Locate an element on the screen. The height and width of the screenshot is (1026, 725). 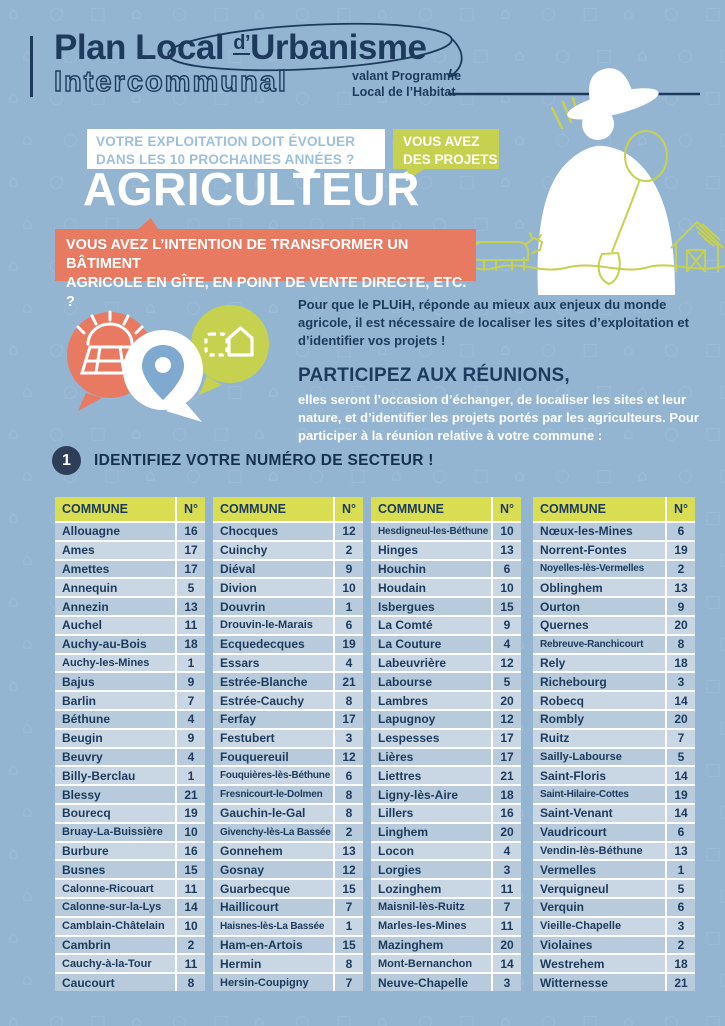
table-row: Saint-Floris 14 is located at coordinates (614, 776).